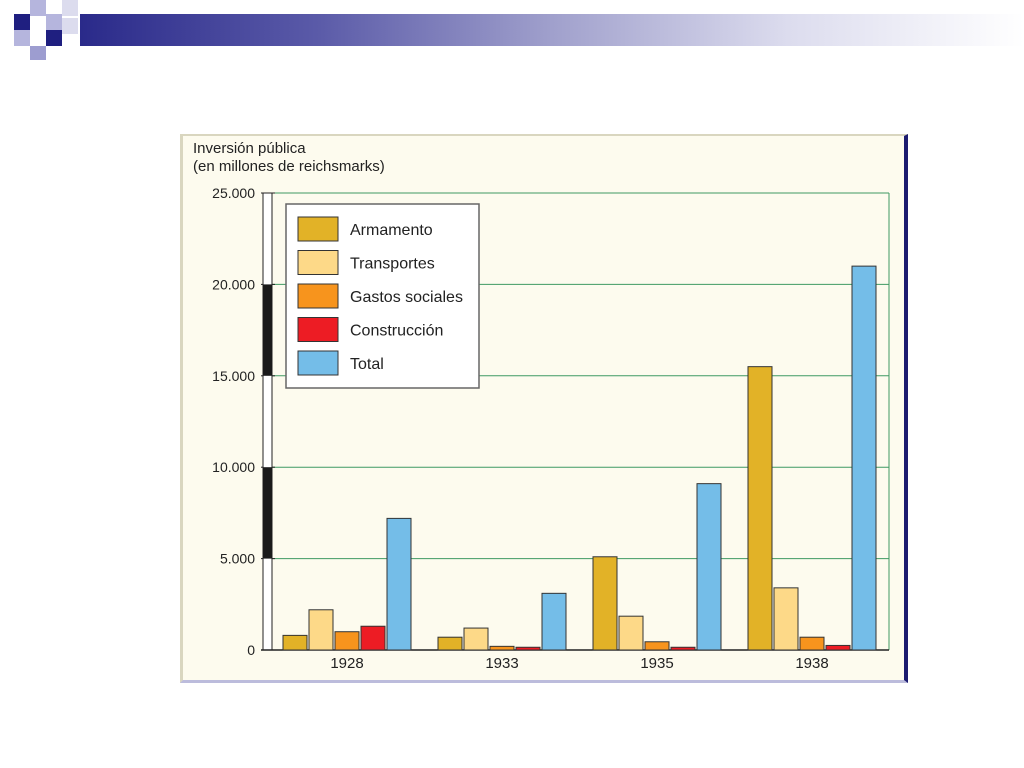 This screenshot has width=1024, height=768. Describe the element at coordinates (552, 30) in the screenshot. I see `header-gradient-bar` at that location.